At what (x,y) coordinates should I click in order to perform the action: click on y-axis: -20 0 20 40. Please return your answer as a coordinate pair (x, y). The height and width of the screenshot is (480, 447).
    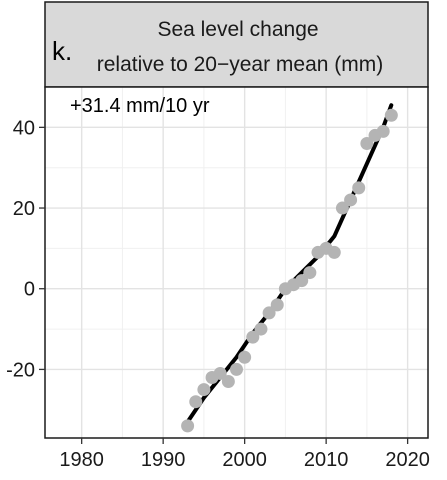
    Looking at the image, I should click on (25, 249).